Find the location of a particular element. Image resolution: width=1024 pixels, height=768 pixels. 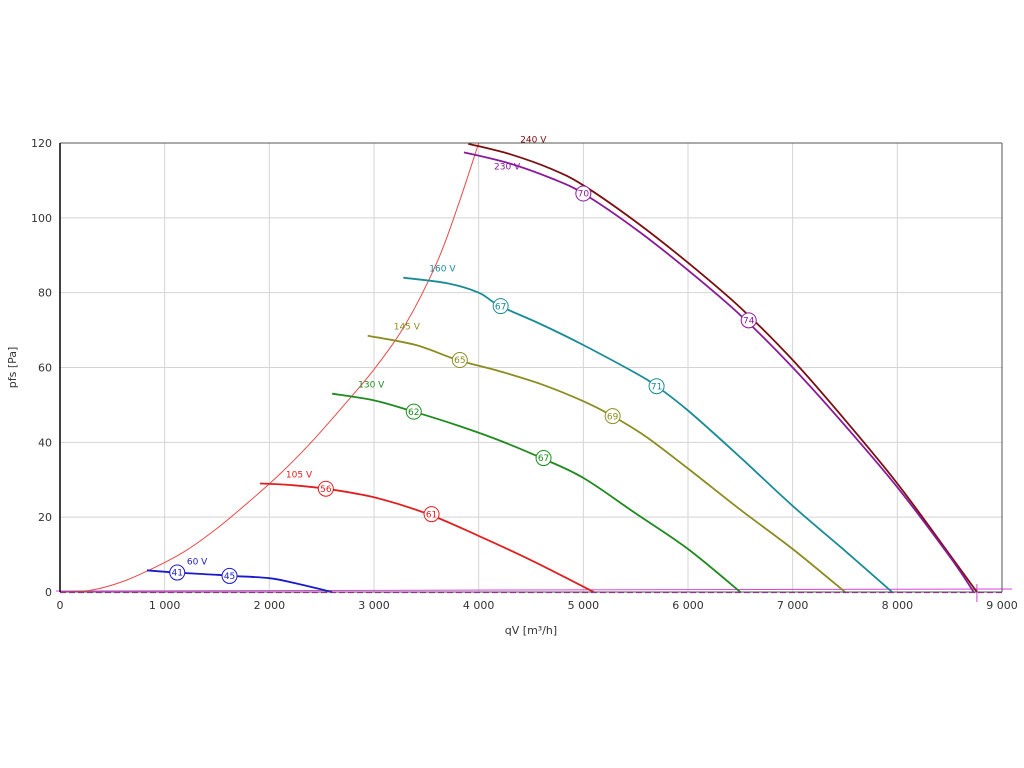

marker-label: 74 is located at coordinates (749, 322).